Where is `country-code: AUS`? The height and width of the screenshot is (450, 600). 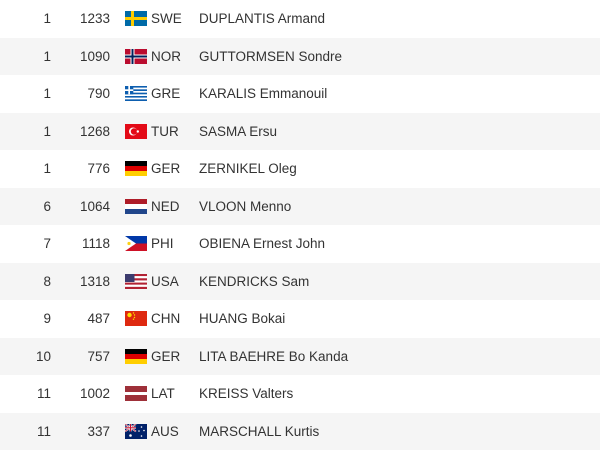
country-code: AUS is located at coordinates (165, 431).